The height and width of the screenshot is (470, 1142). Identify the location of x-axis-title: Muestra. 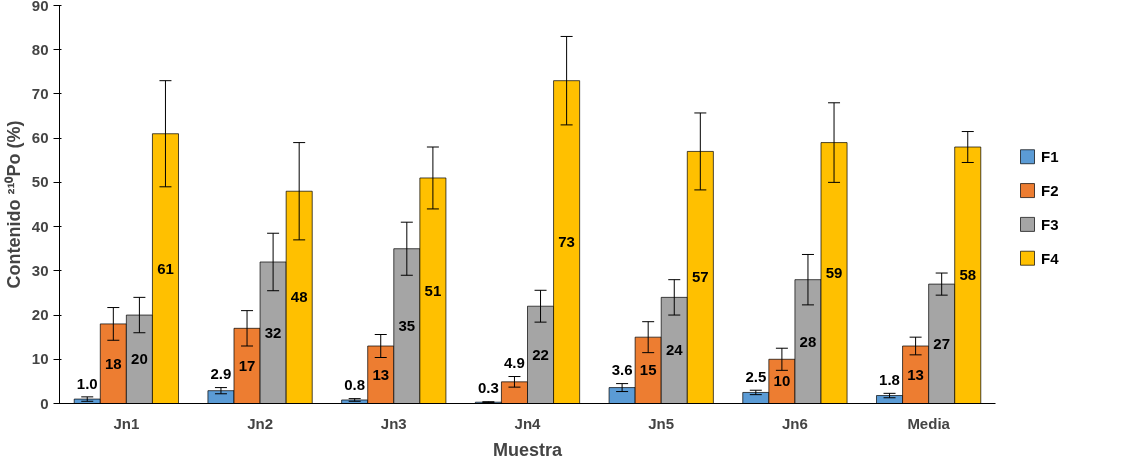
(527, 449).